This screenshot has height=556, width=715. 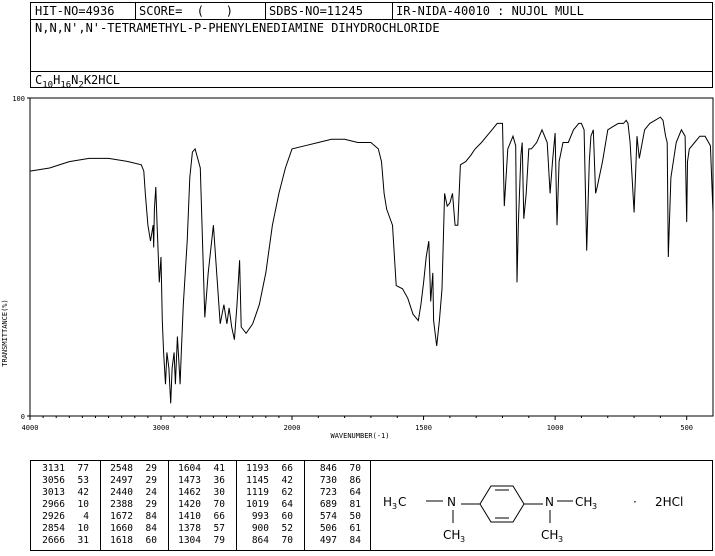 I want to click on peak-wavenumber: 1410, so click(x=189, y=516).